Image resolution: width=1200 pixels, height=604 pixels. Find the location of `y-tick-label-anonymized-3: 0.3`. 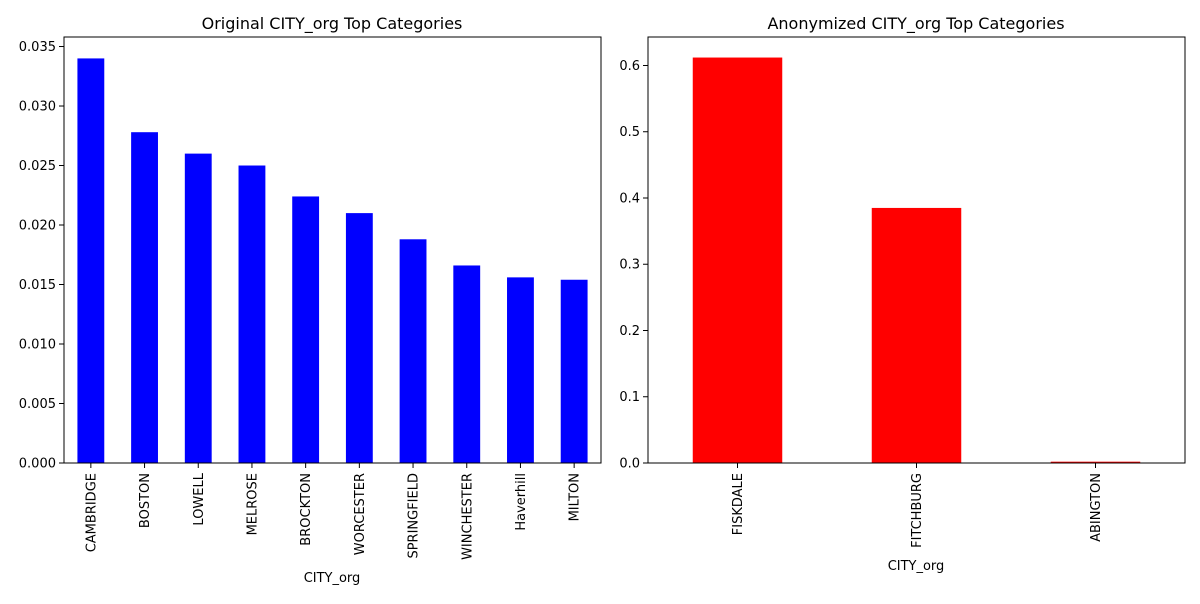

y-tick-label-anonymized-3: 0.3 is located at coordinates (629, 265).